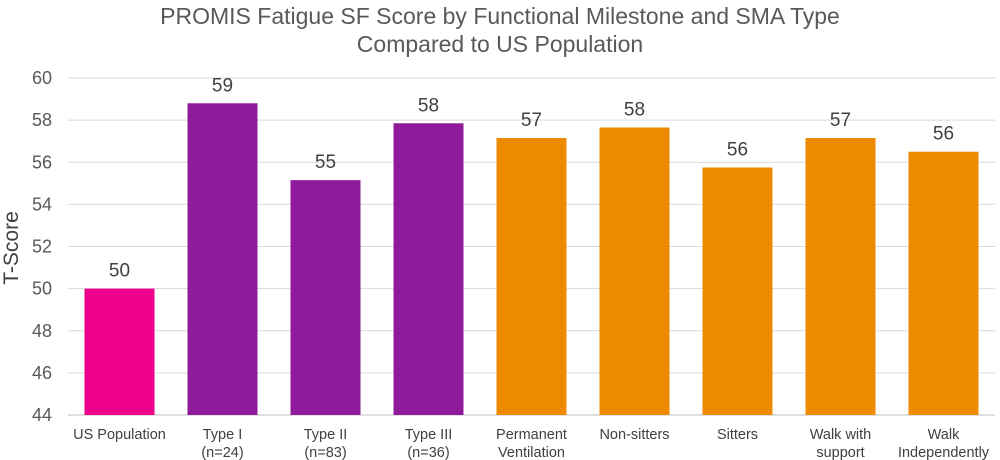 The image size is (1000, 460). I want to click on y-axis-ticks: 44 46 48 50 52 54 56 58 60, so click(42, 246).